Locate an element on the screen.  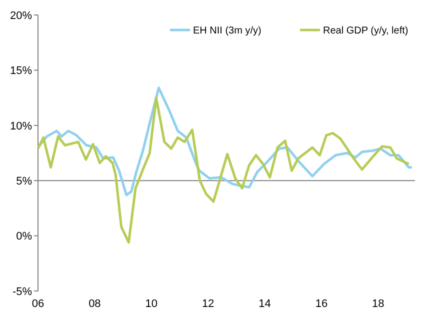
y-tick-label: -5% is located at coordinates (22, 292).